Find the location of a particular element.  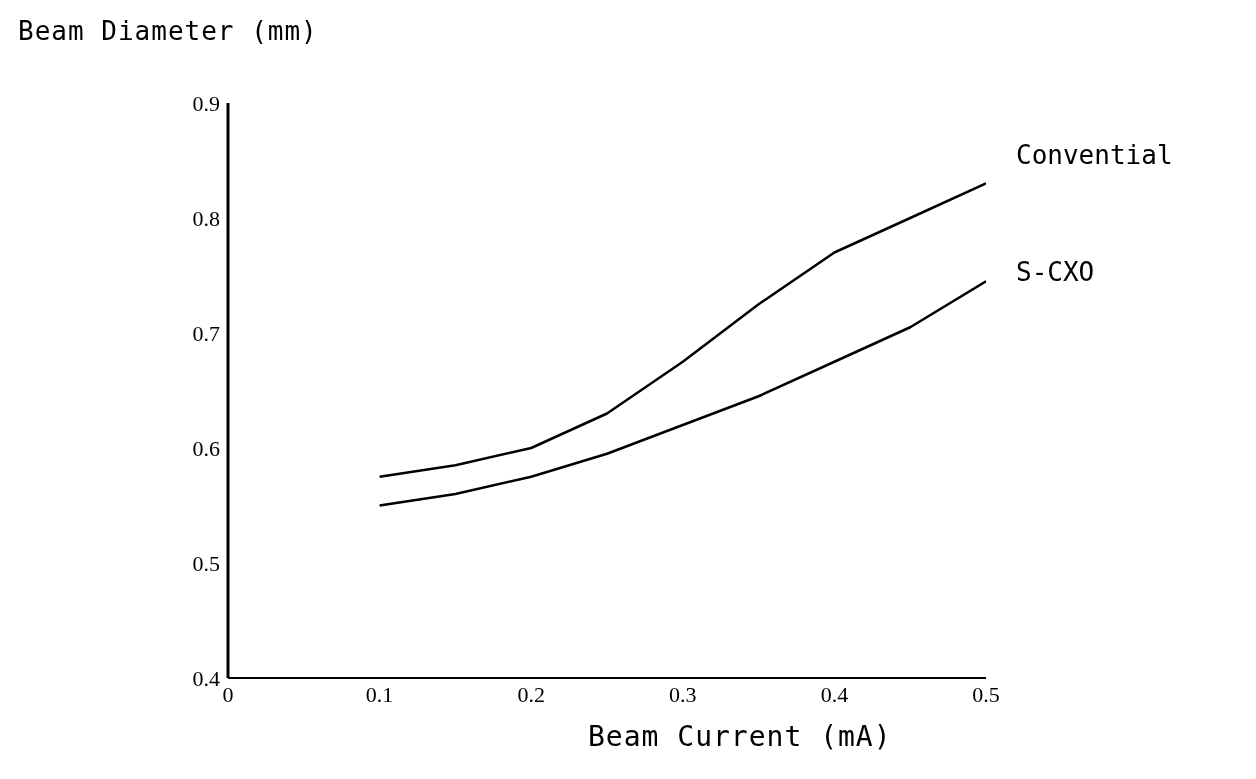

x-tick-label: 0.1 is located at coordinates (379, 694).